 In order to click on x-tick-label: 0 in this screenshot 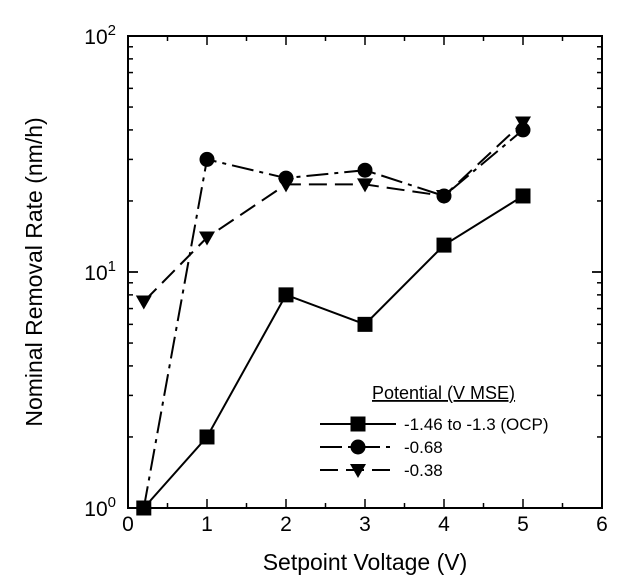, I will do `click(128, 524)`.